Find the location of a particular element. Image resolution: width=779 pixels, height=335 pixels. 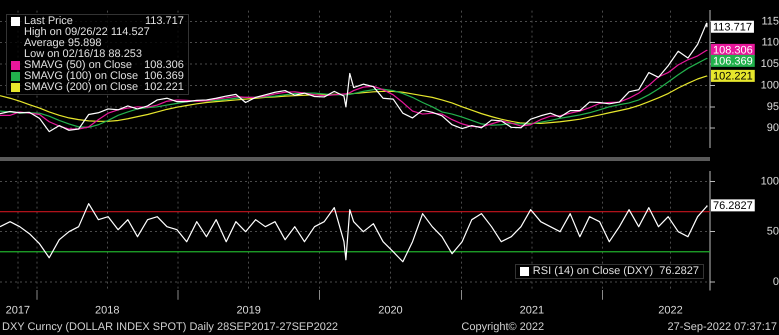

y-tick-label: 115 is located at coordinates (770, 21).